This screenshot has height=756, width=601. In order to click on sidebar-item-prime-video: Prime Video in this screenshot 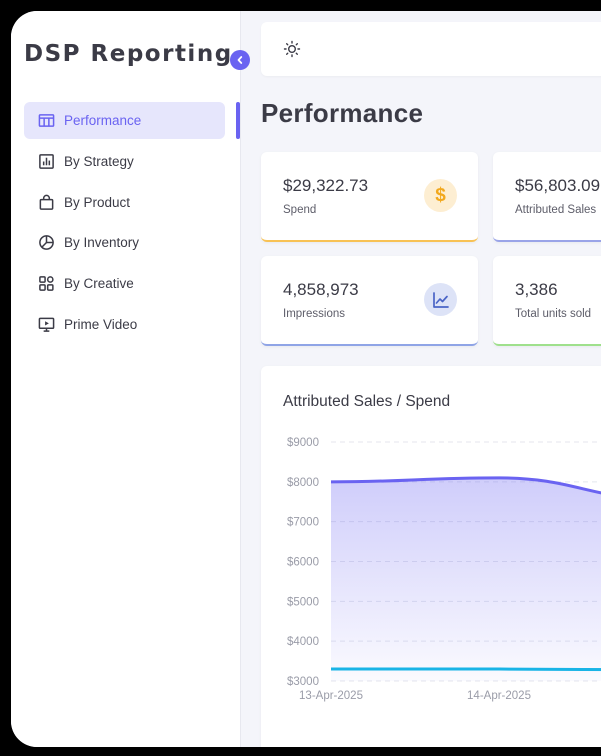, I will do `click(124, 324)`.